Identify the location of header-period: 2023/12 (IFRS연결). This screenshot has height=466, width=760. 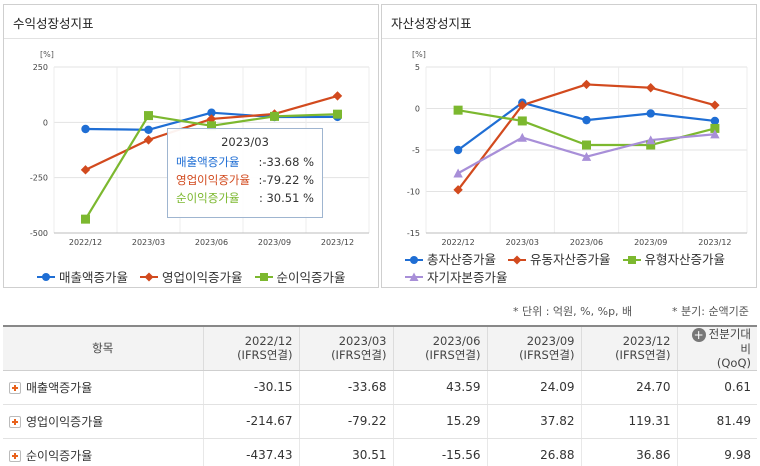
(628, 348).